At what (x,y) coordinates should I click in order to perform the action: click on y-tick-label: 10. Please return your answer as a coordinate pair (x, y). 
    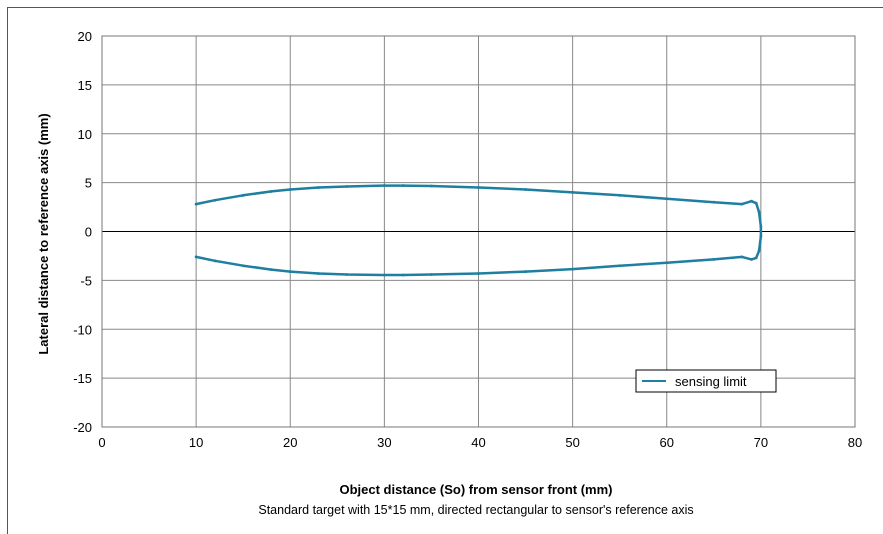
    Looking at the image, I should click on (85, 134).